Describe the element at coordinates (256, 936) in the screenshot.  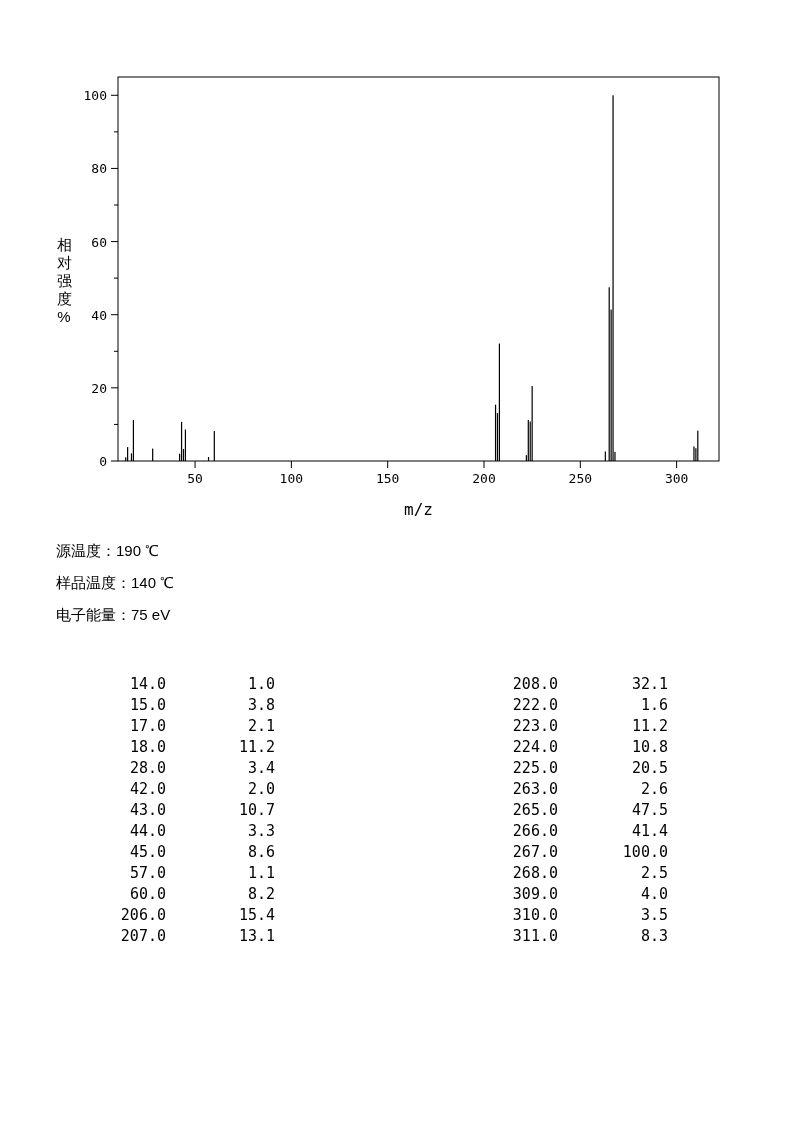
I see `text: 13.1` at that location.